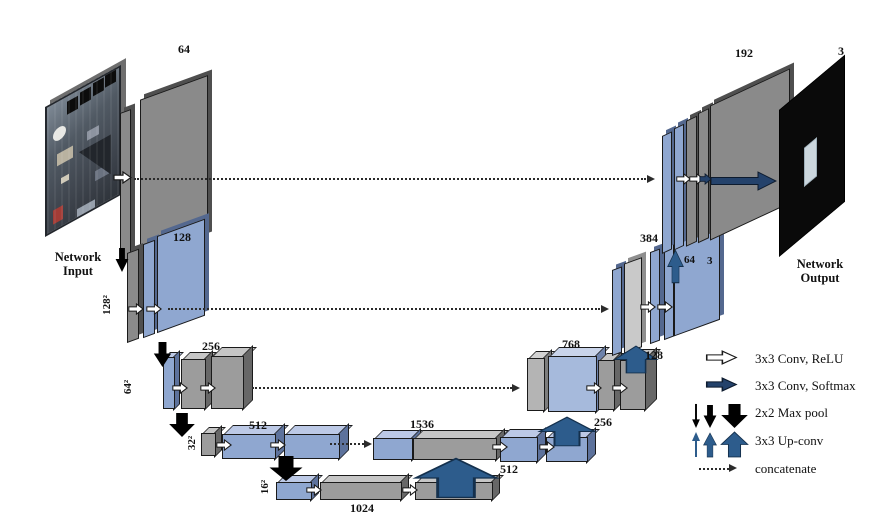 The height and width of the screenshot is (529, 888). Describe the element at coordinates (791, 412) in the screenshot. I see `legend-max-pool-label: 2x2 Max pool` at that location.